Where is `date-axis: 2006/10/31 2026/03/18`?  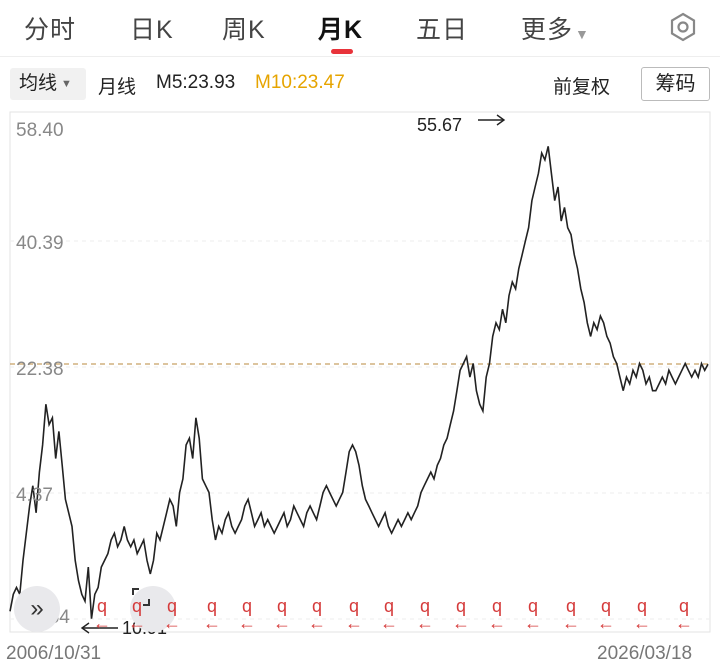
date-axis: 2006/10/31 2026/03/18 is located at coordinates (360, 654).